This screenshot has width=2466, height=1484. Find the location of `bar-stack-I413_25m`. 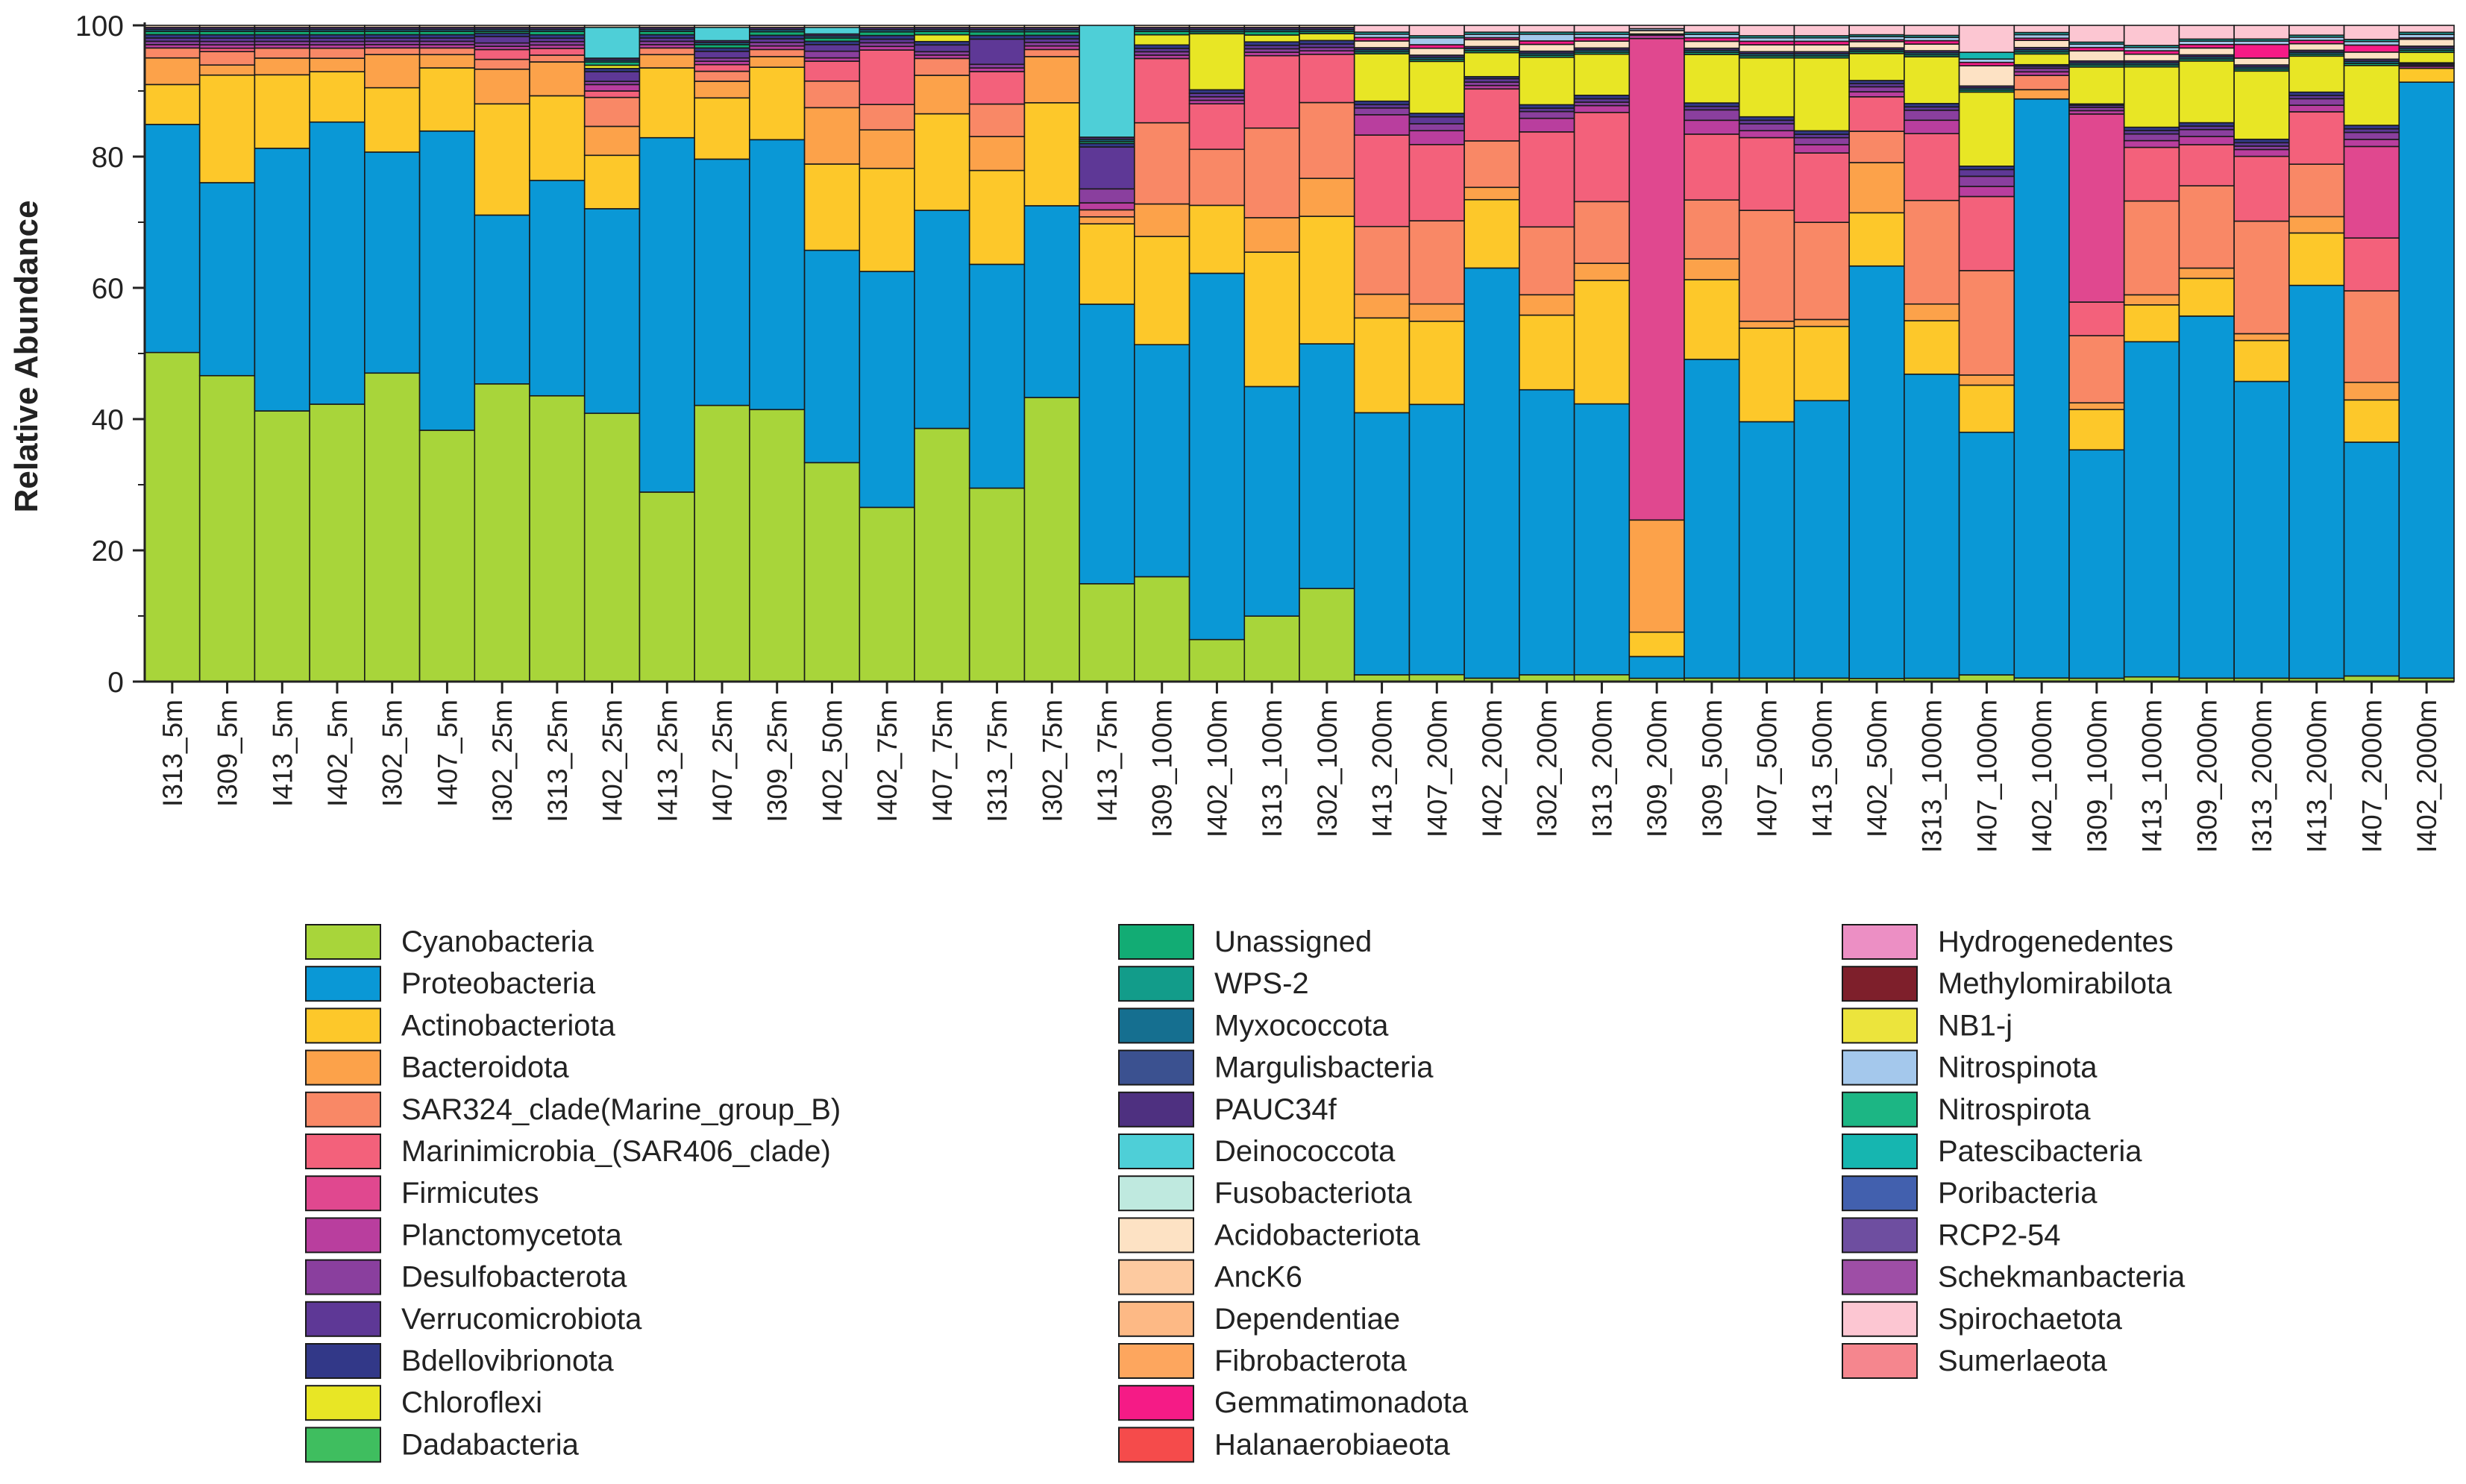

bar-stack-I413_25m is located at coordinates (667, 353).